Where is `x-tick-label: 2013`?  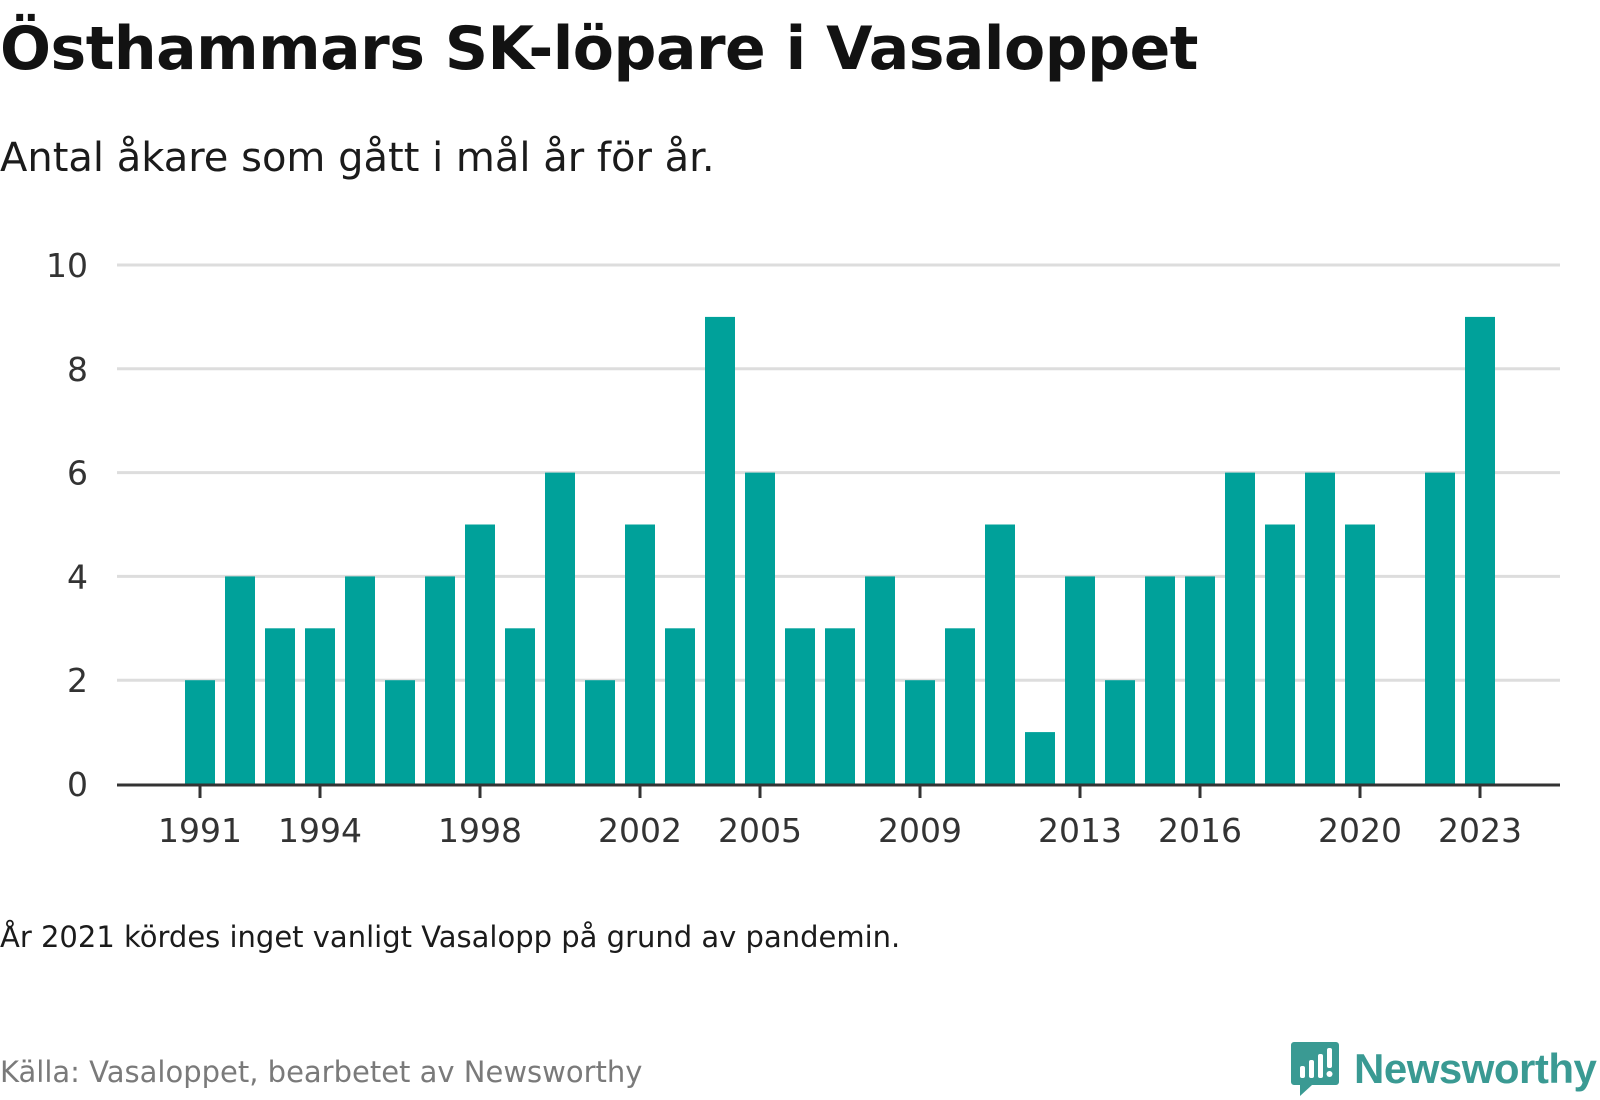
x-tick-label: 2013 is located at coordinates (1080, 830).